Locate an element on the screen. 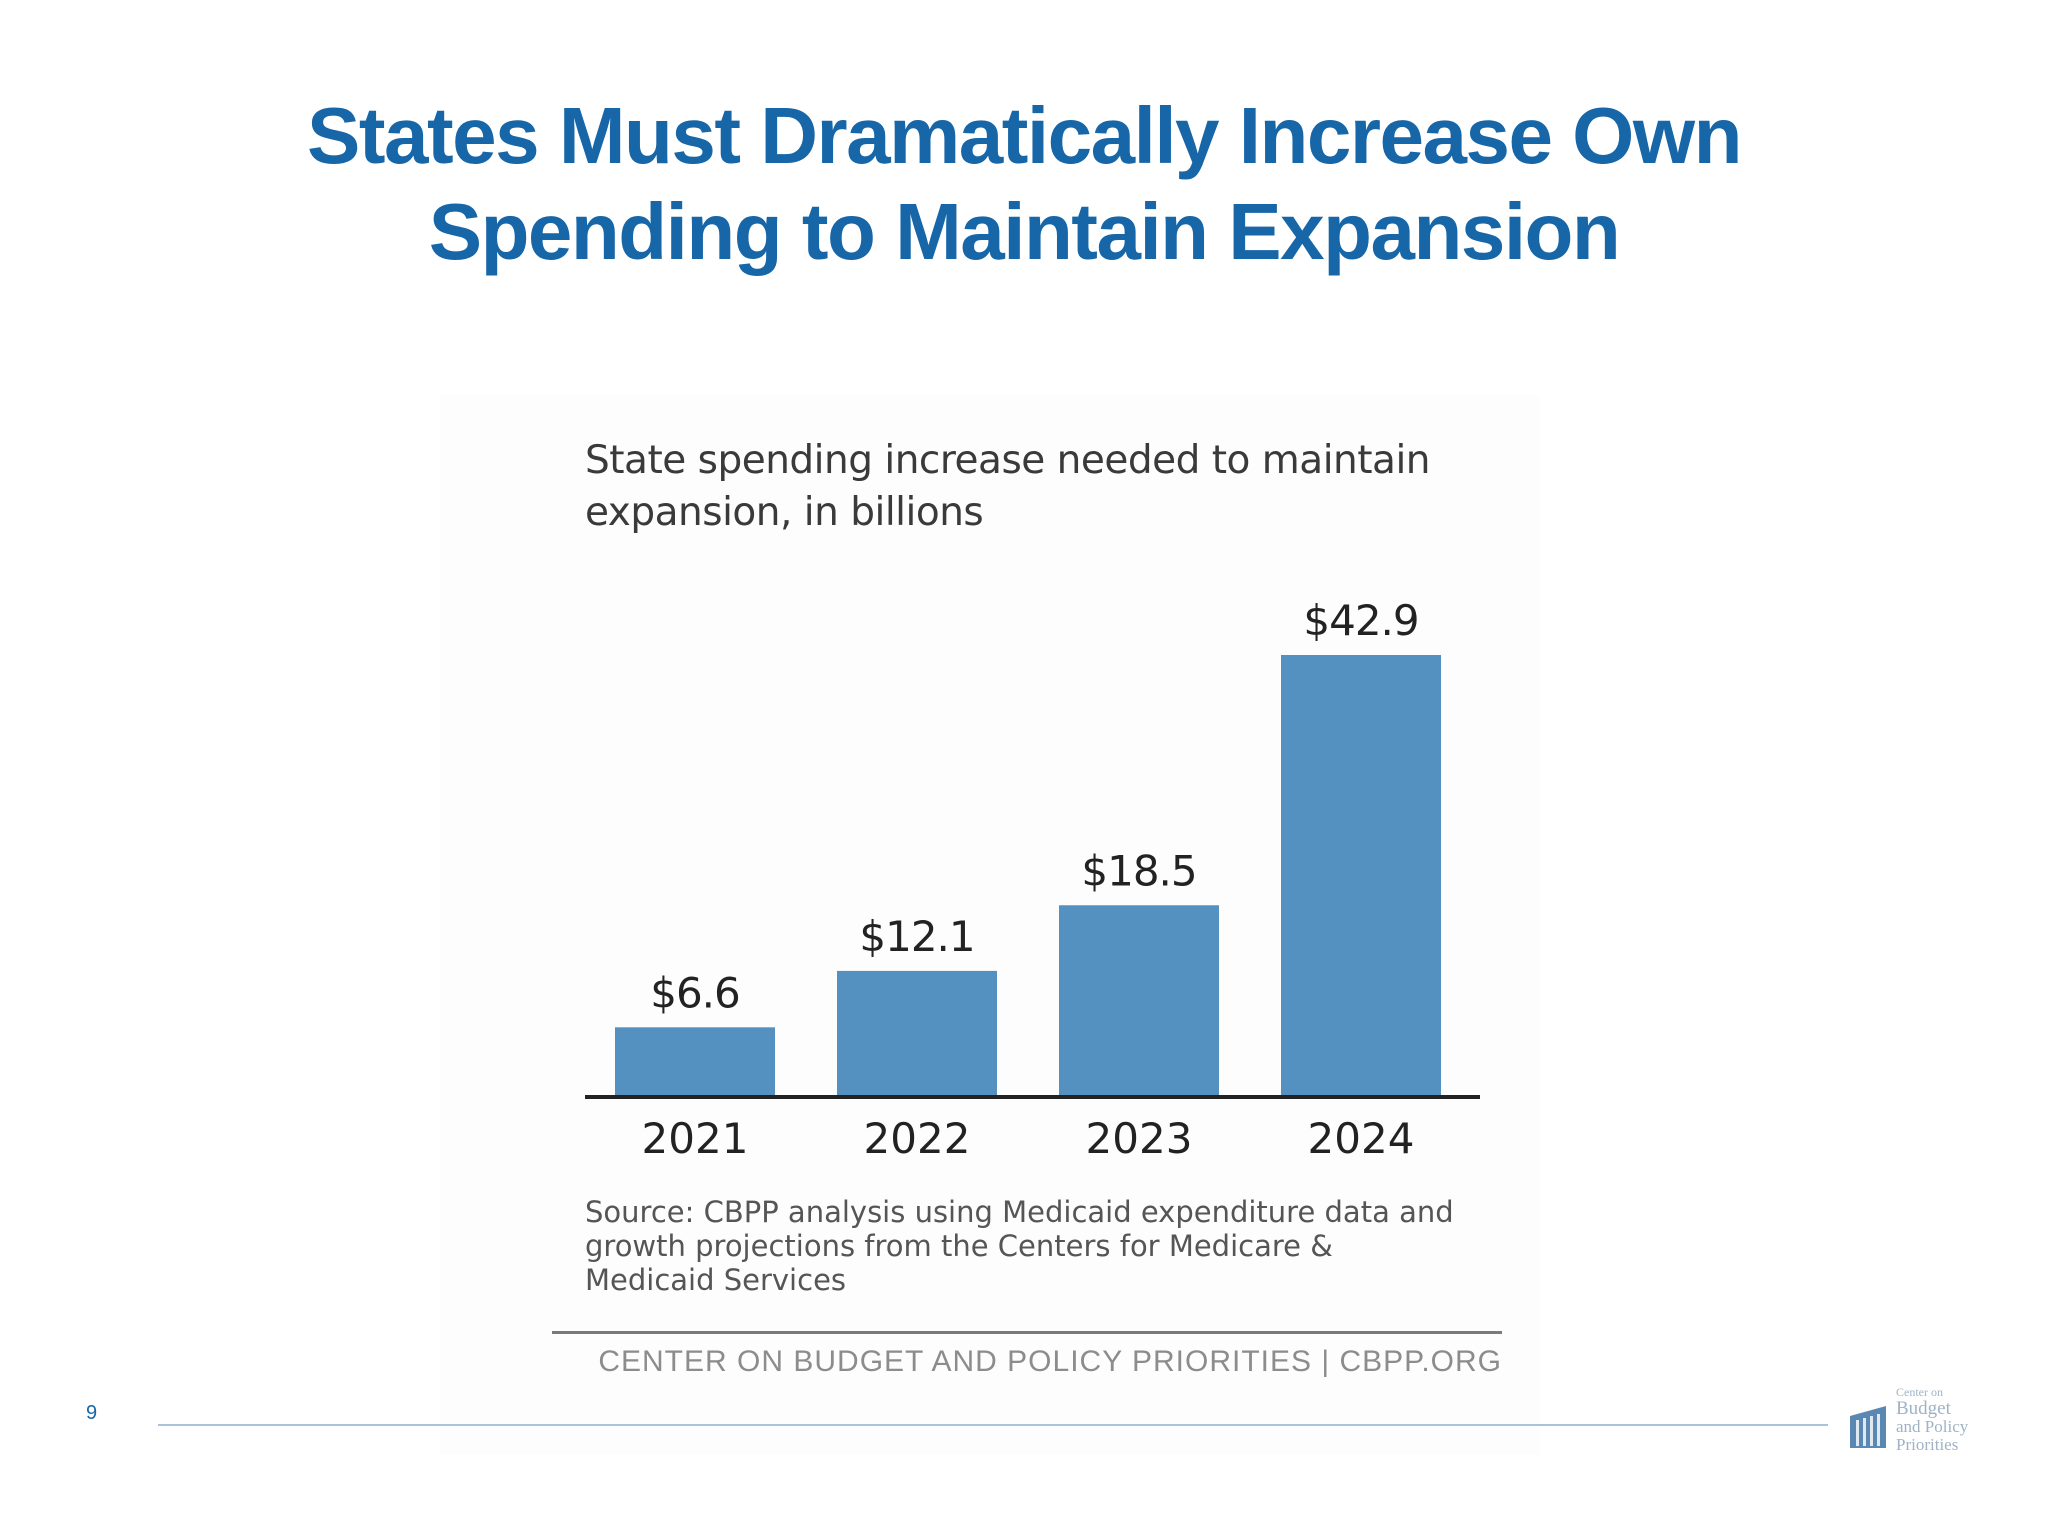 This screenshot has height=1536, width=2048. building-columns-icon is located at coordinates (1868, 1427).